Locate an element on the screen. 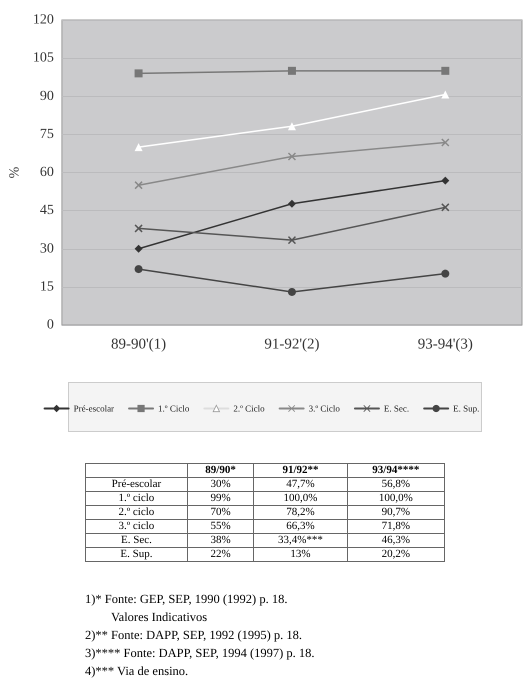 The image size is (523, 687). category-label: 1.º ciclo is located at coordinates (136, 498).